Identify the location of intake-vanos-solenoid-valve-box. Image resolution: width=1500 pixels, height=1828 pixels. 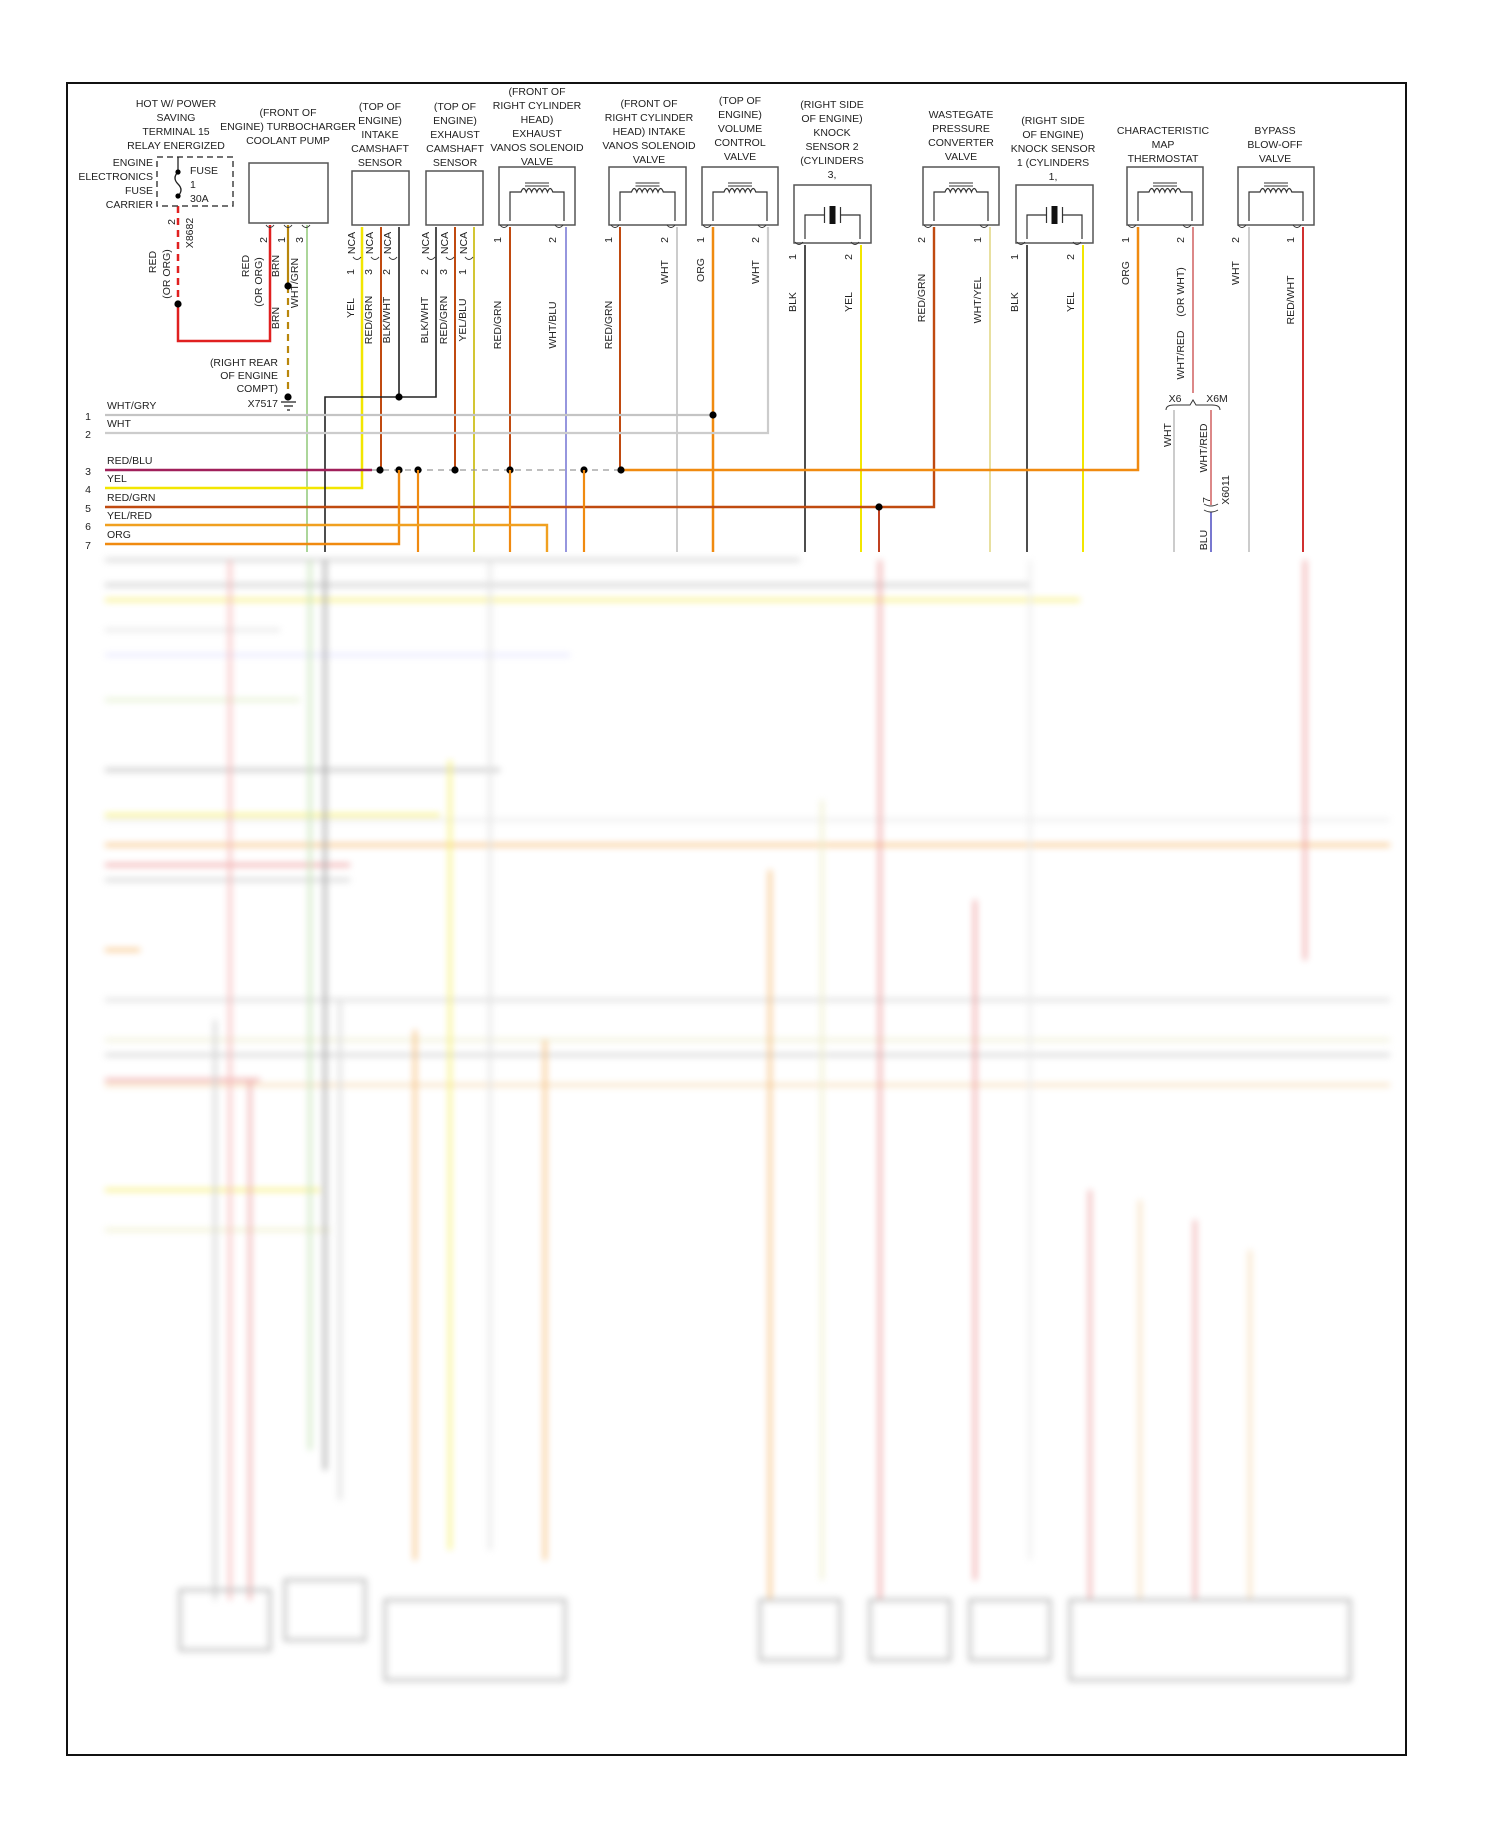
(647, 196).